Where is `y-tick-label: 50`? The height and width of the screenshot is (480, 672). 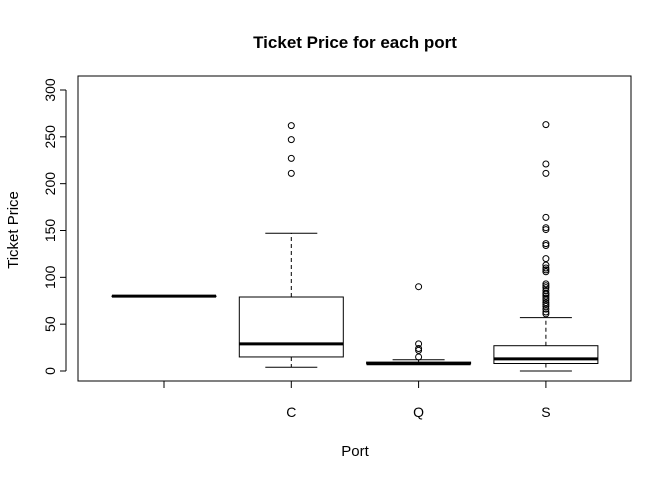 y-tick-label: 50 is located at coordinates (50, 324).